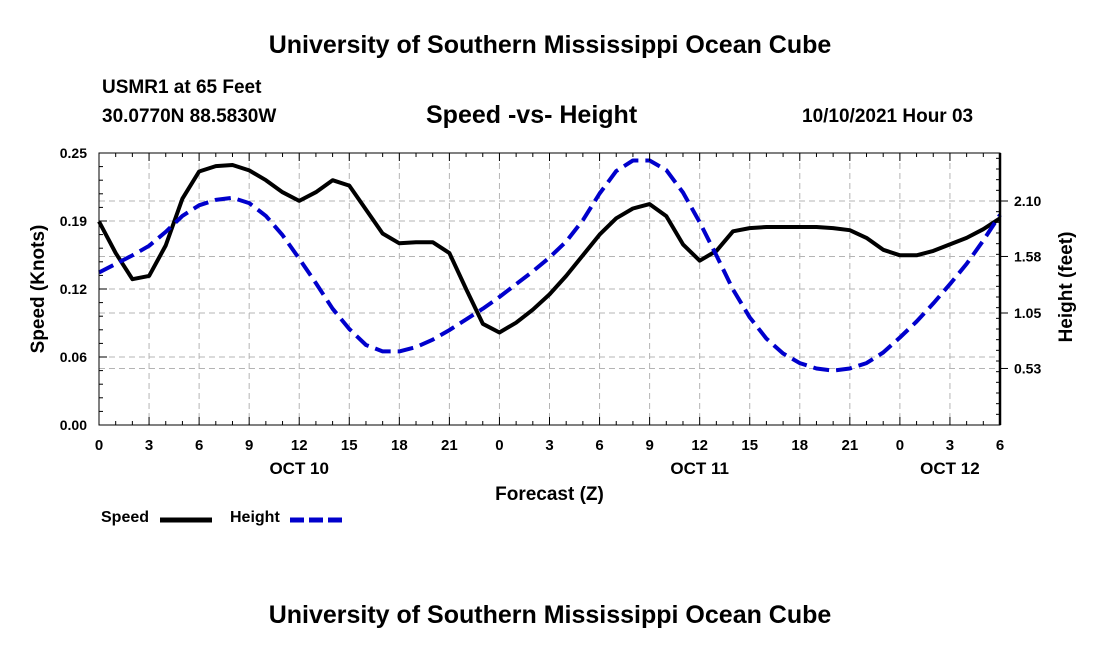 The image size is (1100, 650). I want to click on y-left-tick-label: 0.19, so click(73, 221).